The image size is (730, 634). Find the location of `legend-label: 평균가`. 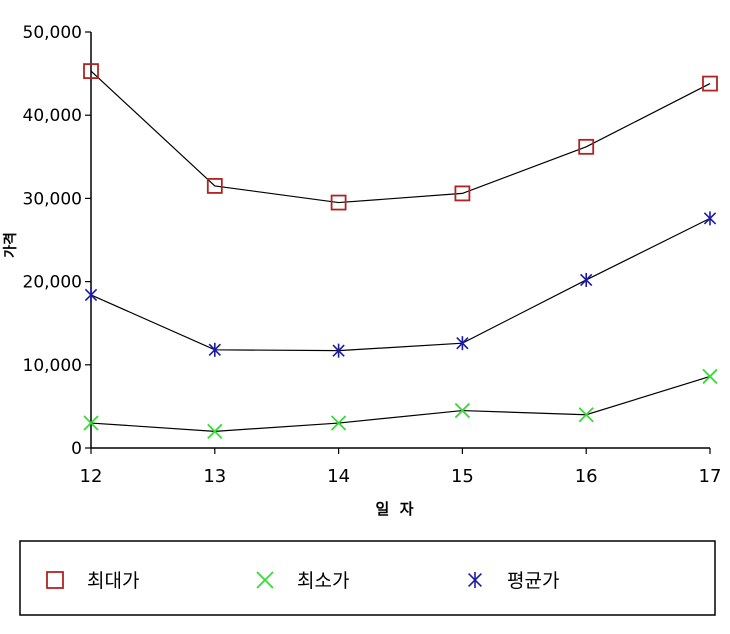

legend-label: 평균가 is located at coordinates (533, 581).